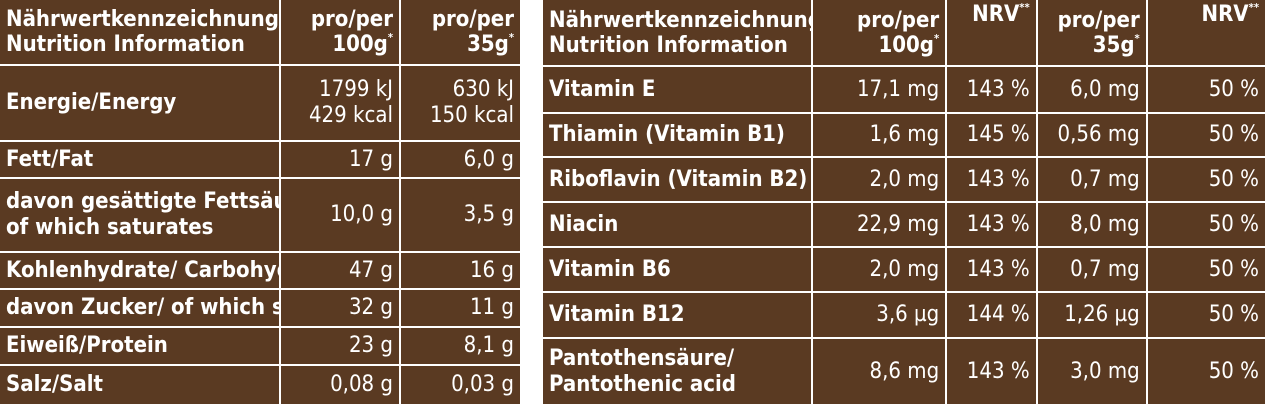 This screenshot has height=404, width=1265. What do you see at coordinates (340, 270) in the screenshot?
I see `row-value-per-100g: 47 g` at bounding box center [340, 270].